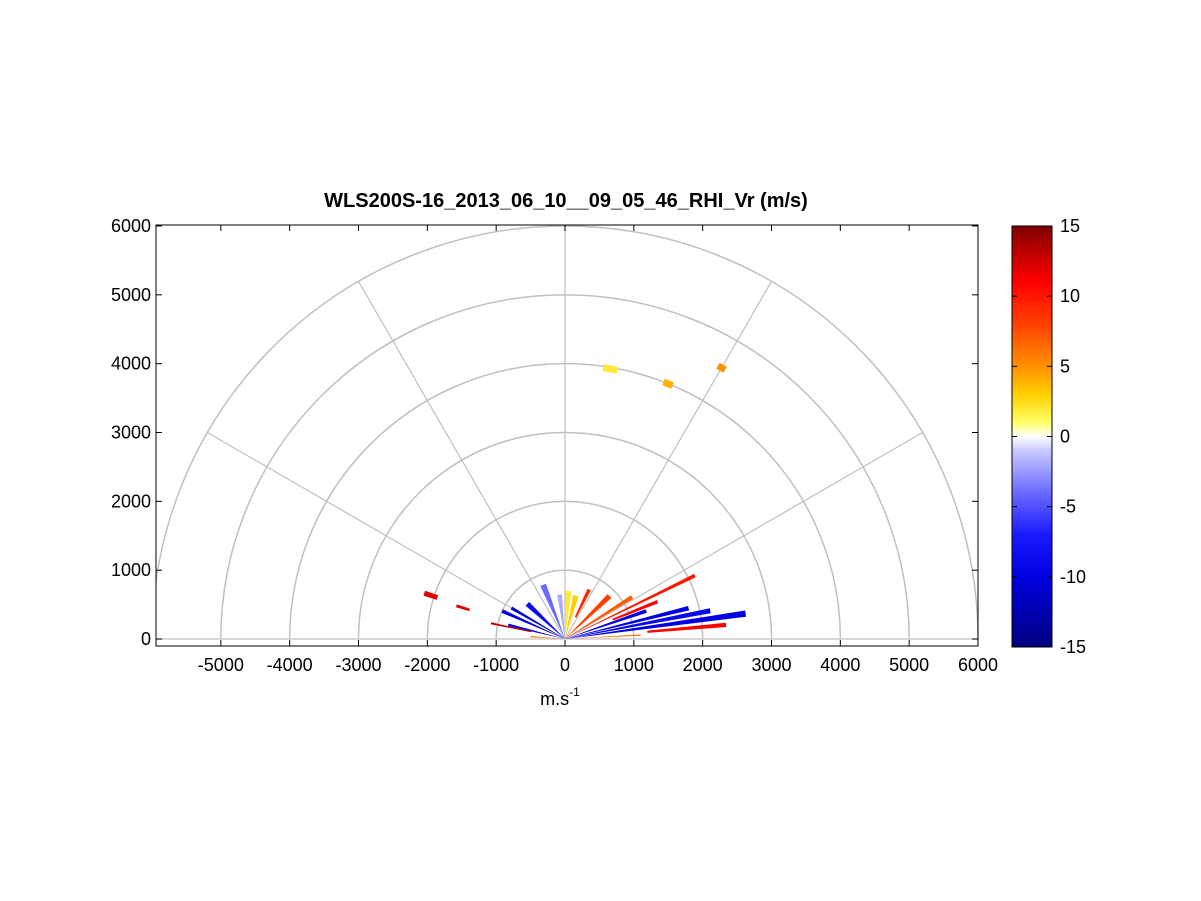 Image resolution: width=1201 pixels, height=901 pixels. Describe the element at coordinates (1070, 226) in the screenshot. I see `colorbar-tick-label: 15` at that location.